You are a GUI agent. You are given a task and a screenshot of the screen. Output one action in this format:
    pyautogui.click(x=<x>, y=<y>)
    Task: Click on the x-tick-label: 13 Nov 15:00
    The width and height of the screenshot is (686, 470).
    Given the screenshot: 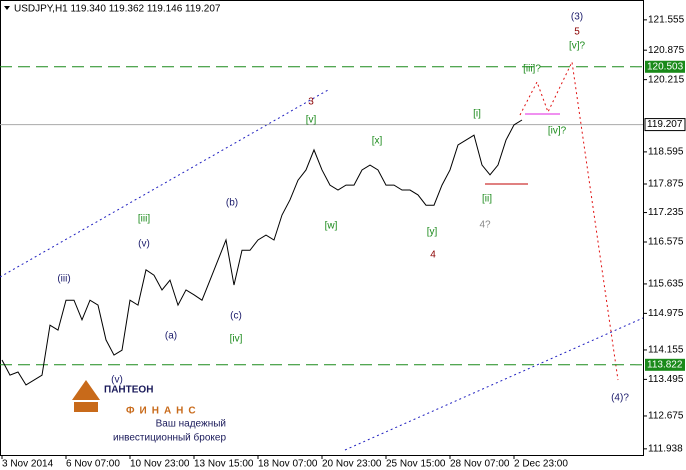 What is the action you would take?
    pyautogui.click(x=224, y=464)
    